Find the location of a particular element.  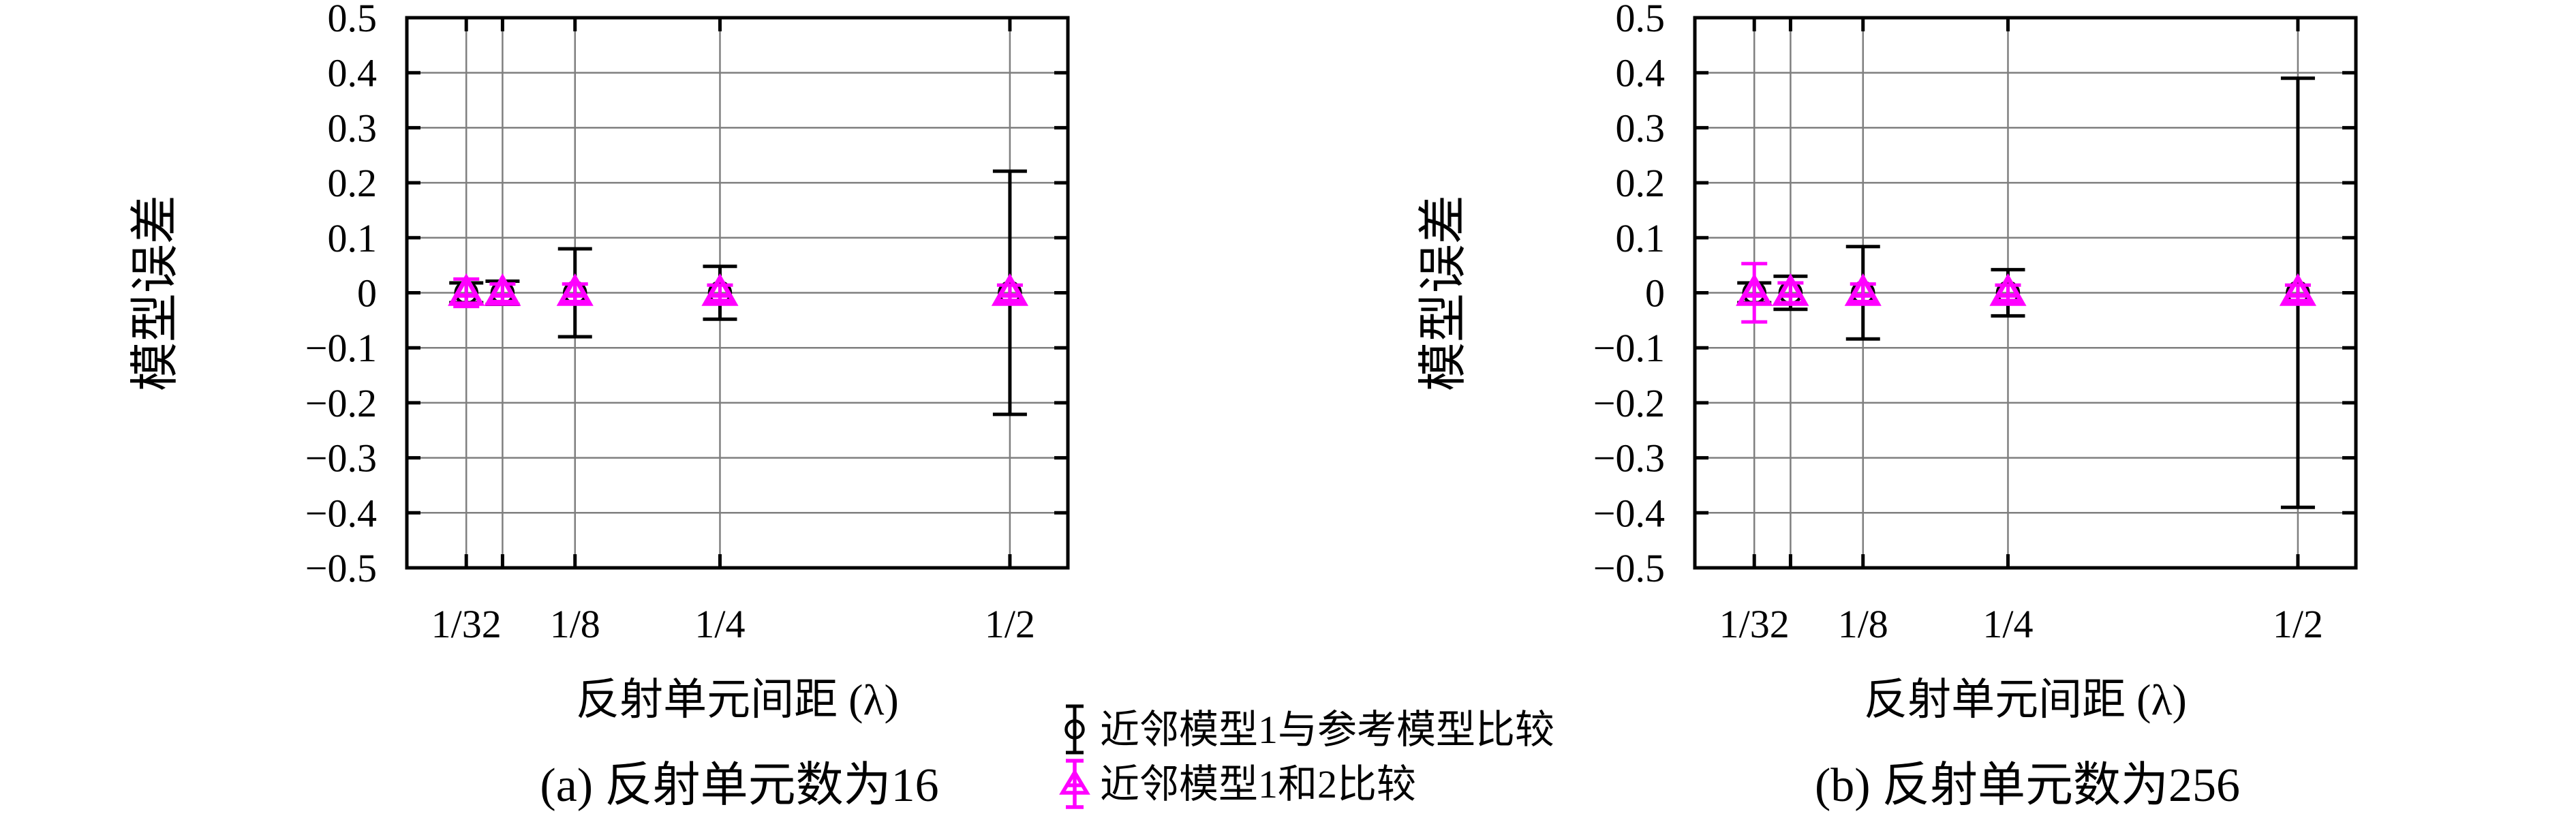

y-axis-label-a: 模型误差 is located at coordinates (155, 293).